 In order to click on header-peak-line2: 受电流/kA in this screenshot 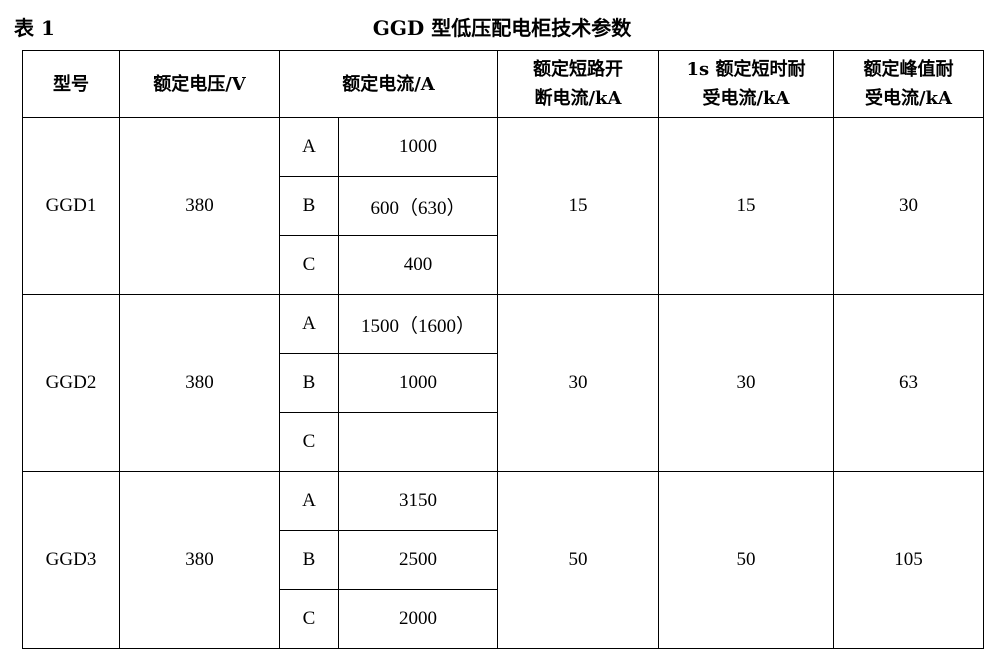, I will do `click(908, 98)`.